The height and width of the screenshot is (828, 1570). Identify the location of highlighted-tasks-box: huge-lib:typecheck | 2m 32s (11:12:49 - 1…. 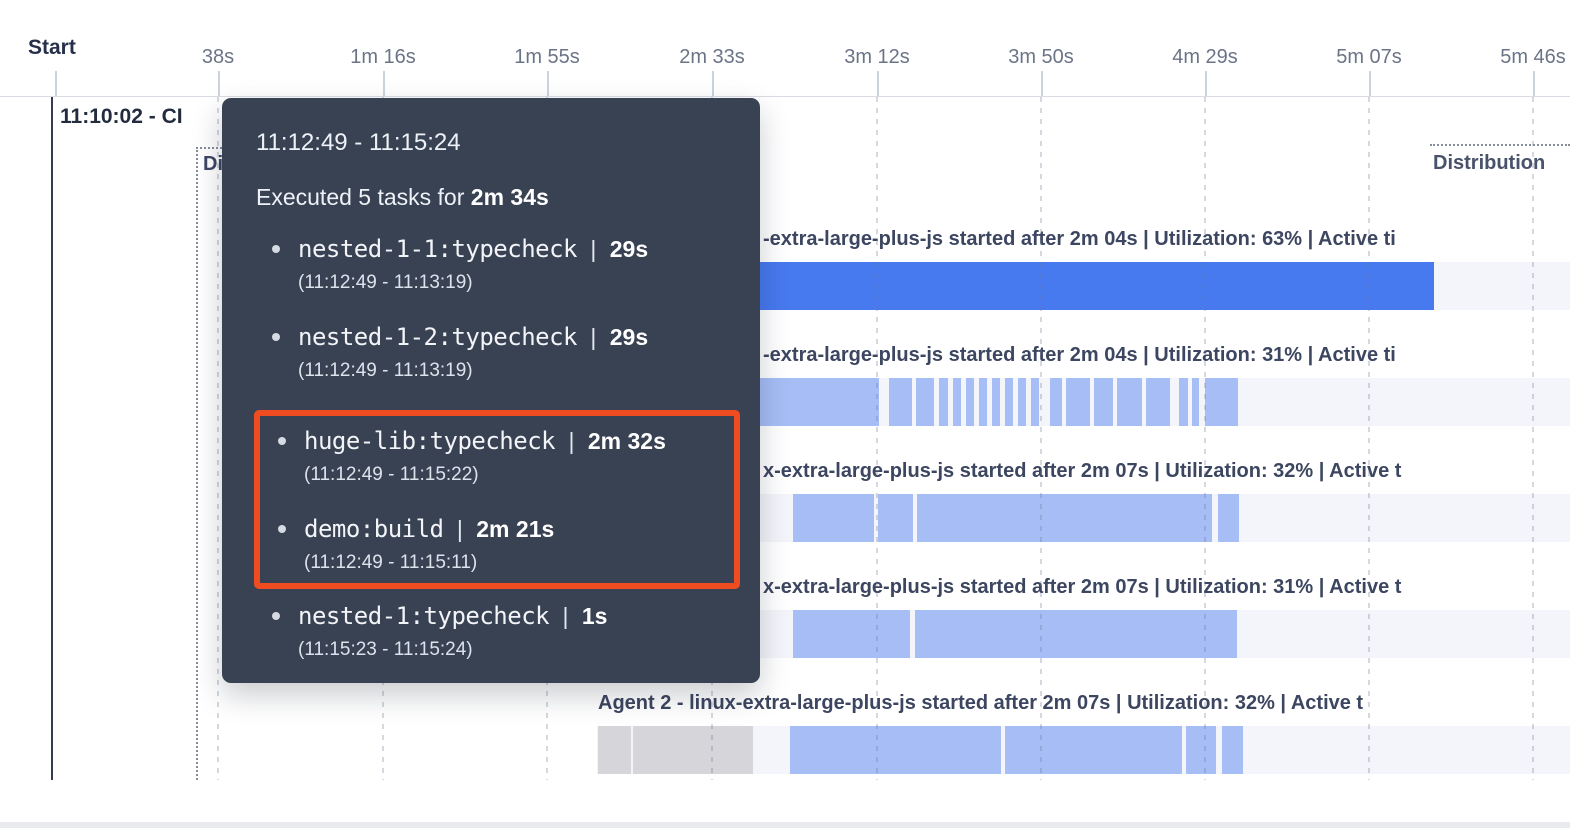
(497, 499).